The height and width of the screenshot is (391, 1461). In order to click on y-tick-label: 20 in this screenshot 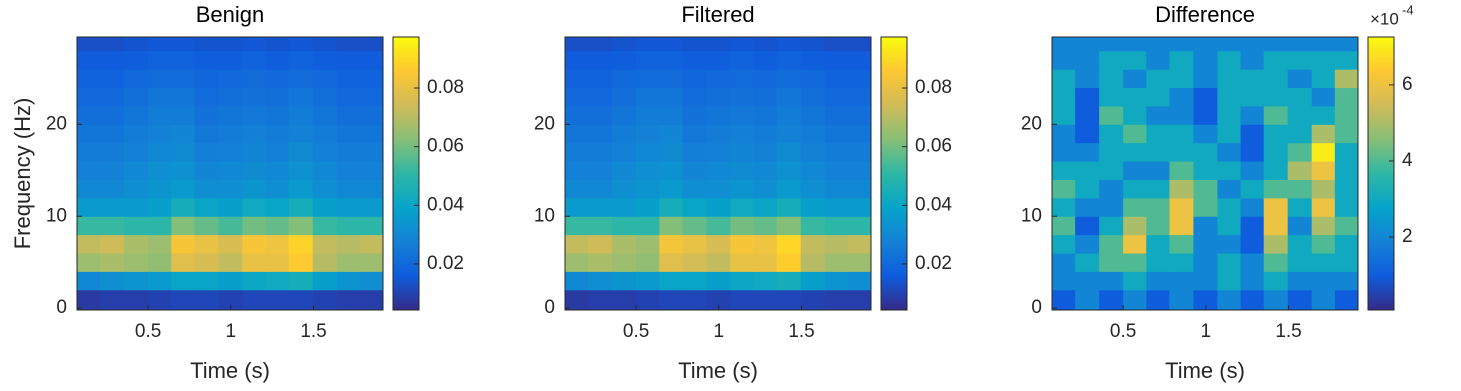, I will do `click(544, 123)`.